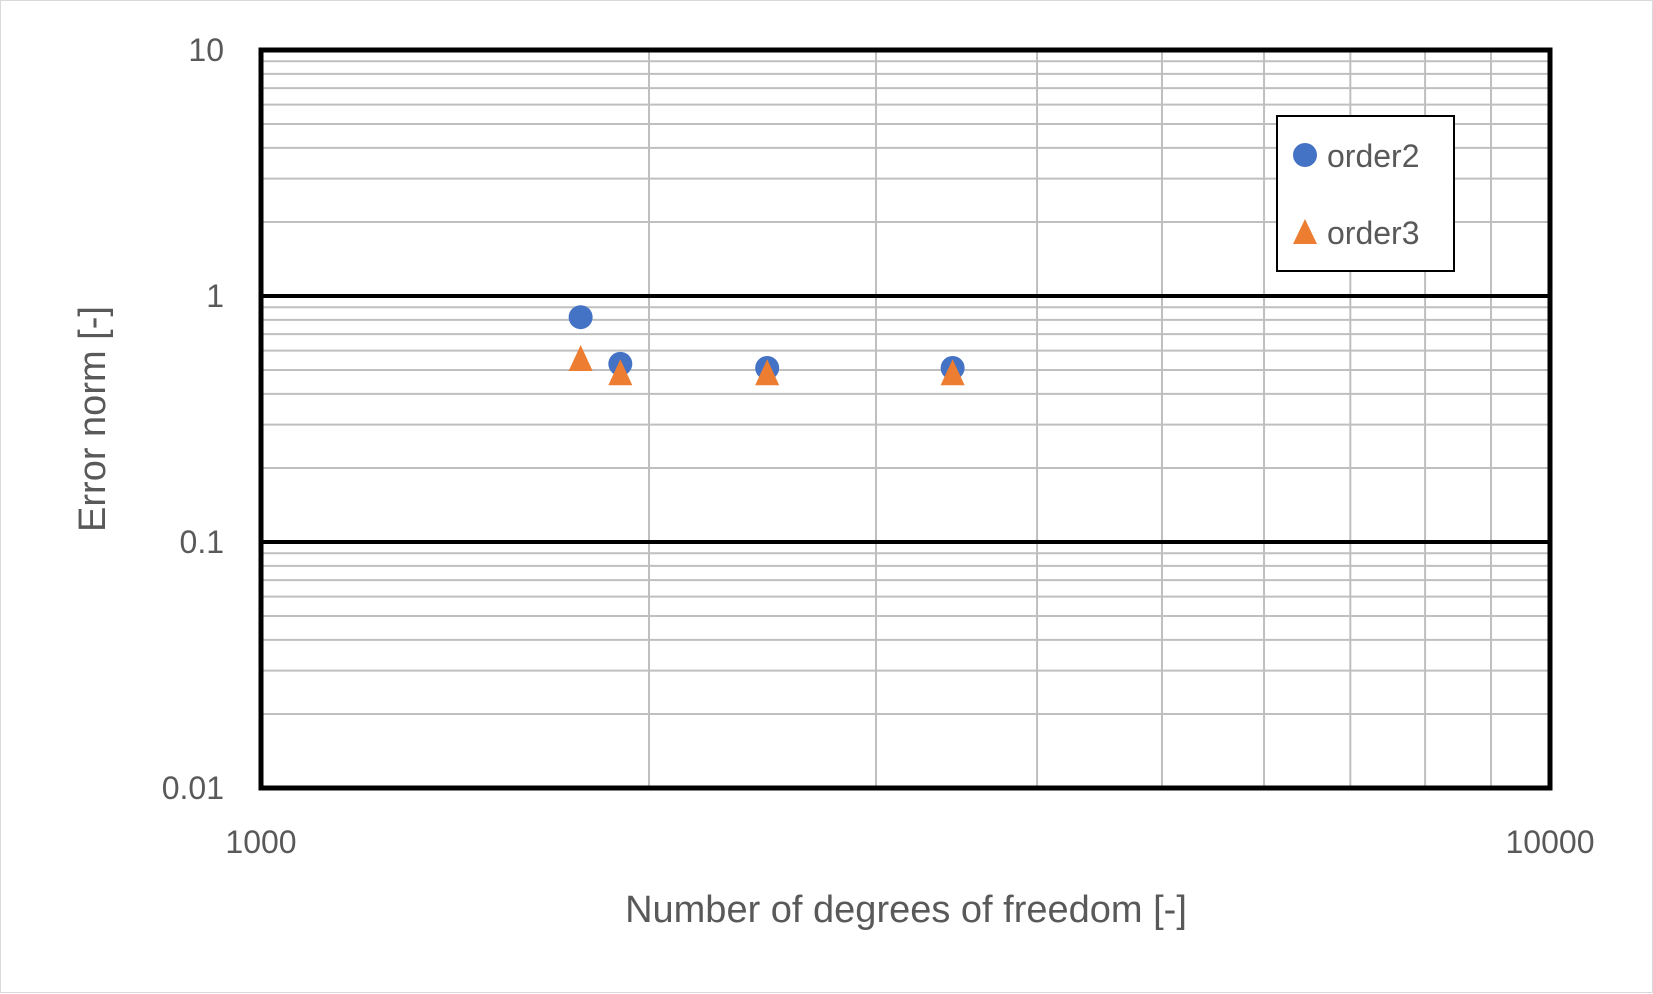 This screenshot has height=994, width=1653. What do you see at coordinates (93, 419) in the screenshot?
I see `y-axis-title: Error norm [-]` at bounding box center [93, 419].